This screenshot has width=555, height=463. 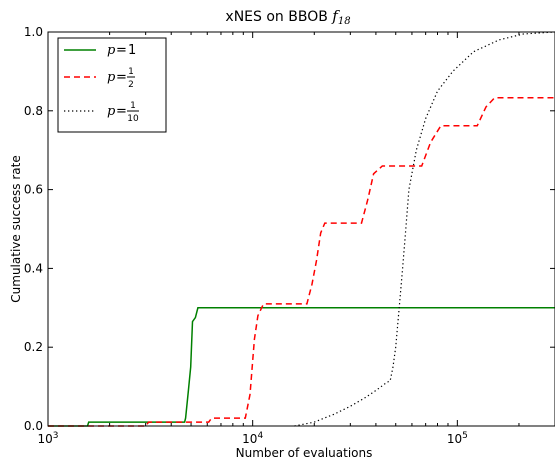 I want to click on chart-title: xNES on BBOB f18, so click(x=287, y=17).